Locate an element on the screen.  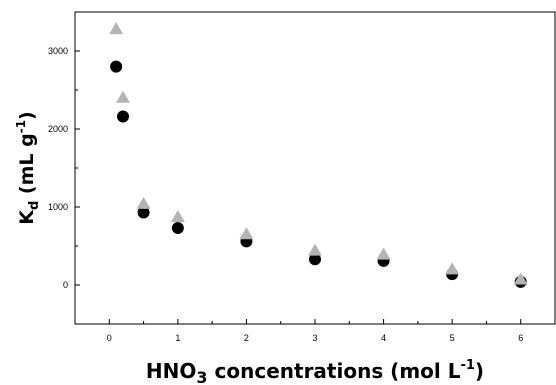
y-tick-label: 2000 is located at coordinates (58, 129).